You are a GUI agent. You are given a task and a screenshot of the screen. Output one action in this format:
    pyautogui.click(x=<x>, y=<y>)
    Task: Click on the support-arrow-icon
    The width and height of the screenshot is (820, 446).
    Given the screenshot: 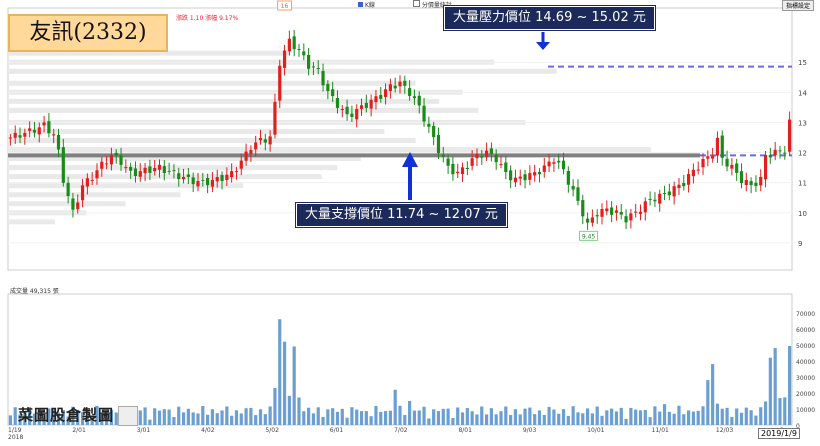 What is the action you would take?
    pyautogui.click(x=410, y=159)
    